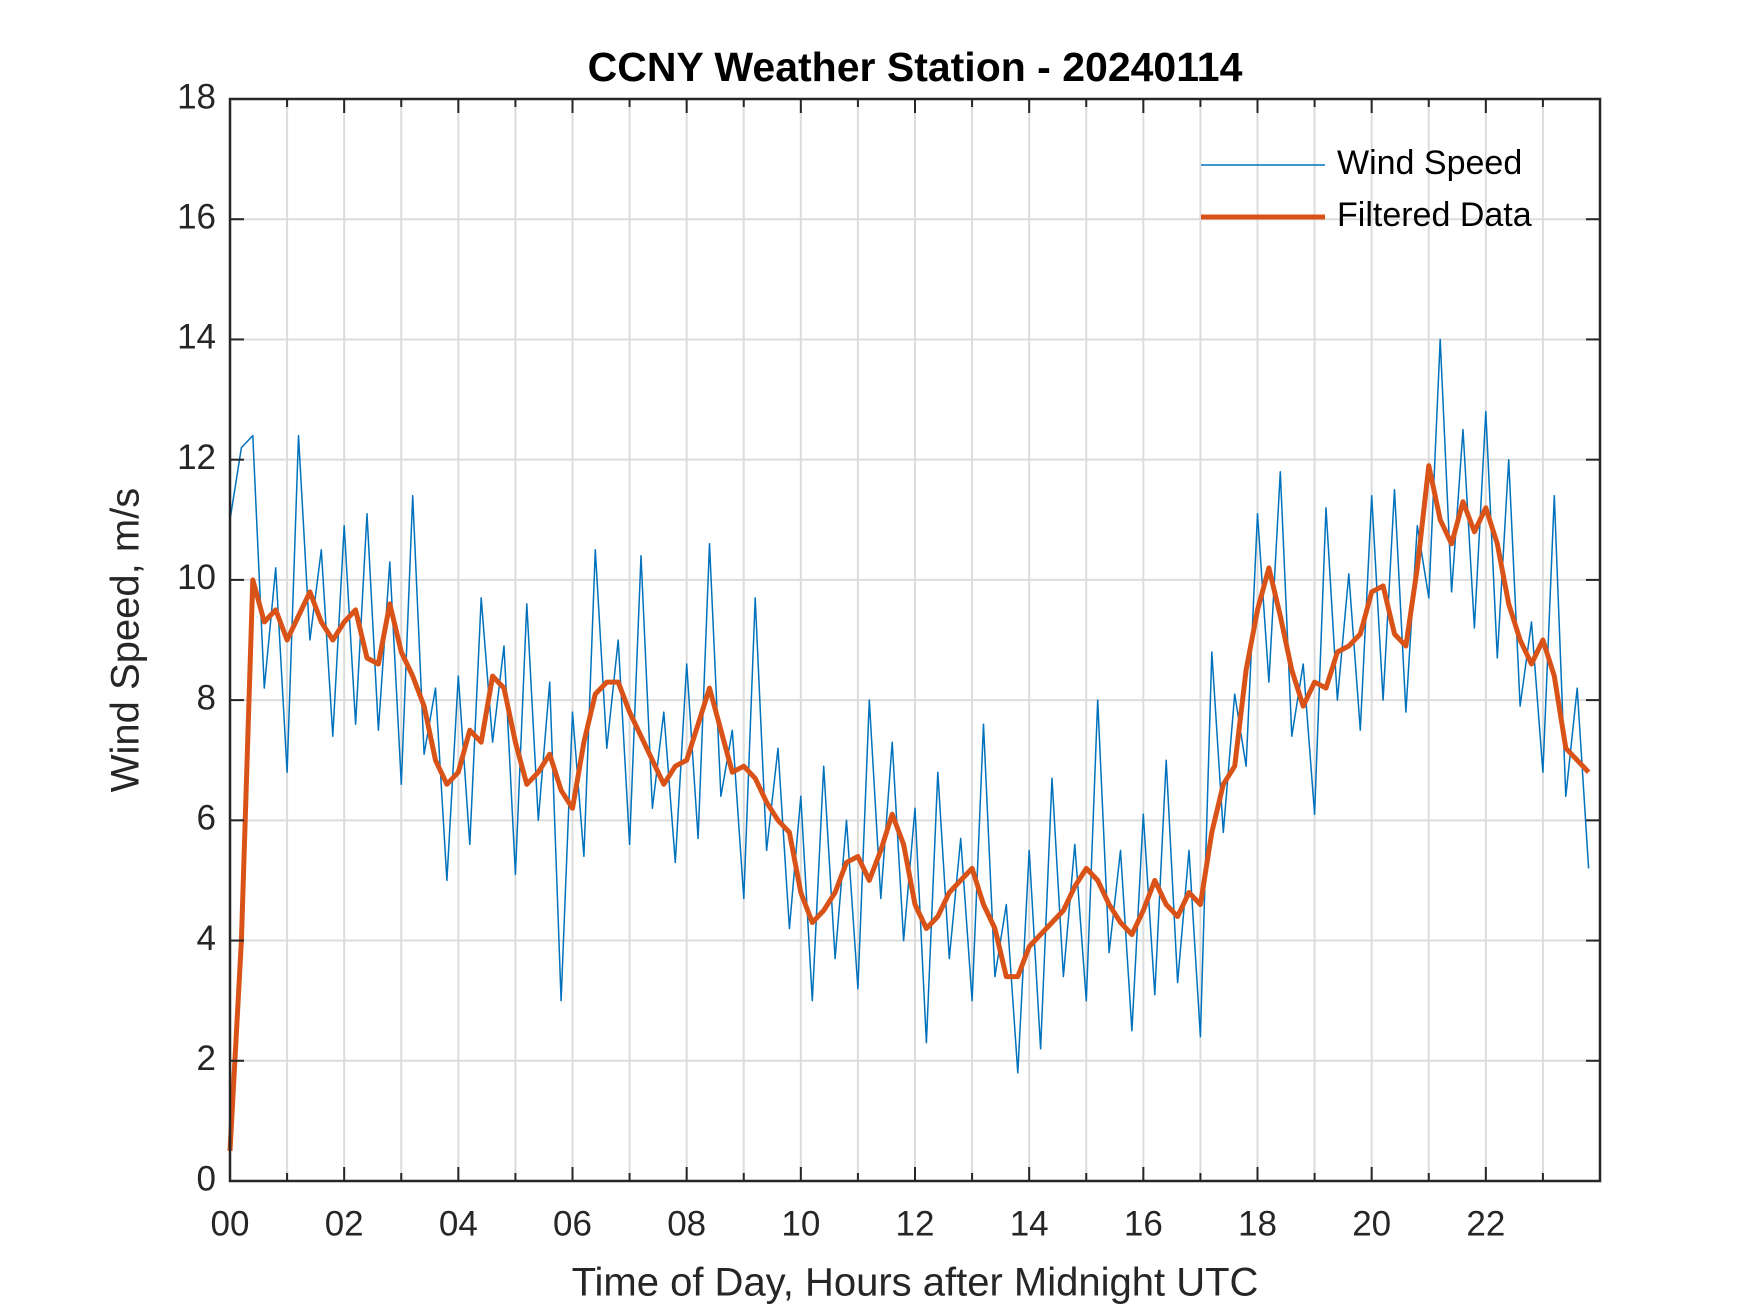 The image size is (1750, 1313). I want to click on x-tick-label: 00, so click(230, 1223).